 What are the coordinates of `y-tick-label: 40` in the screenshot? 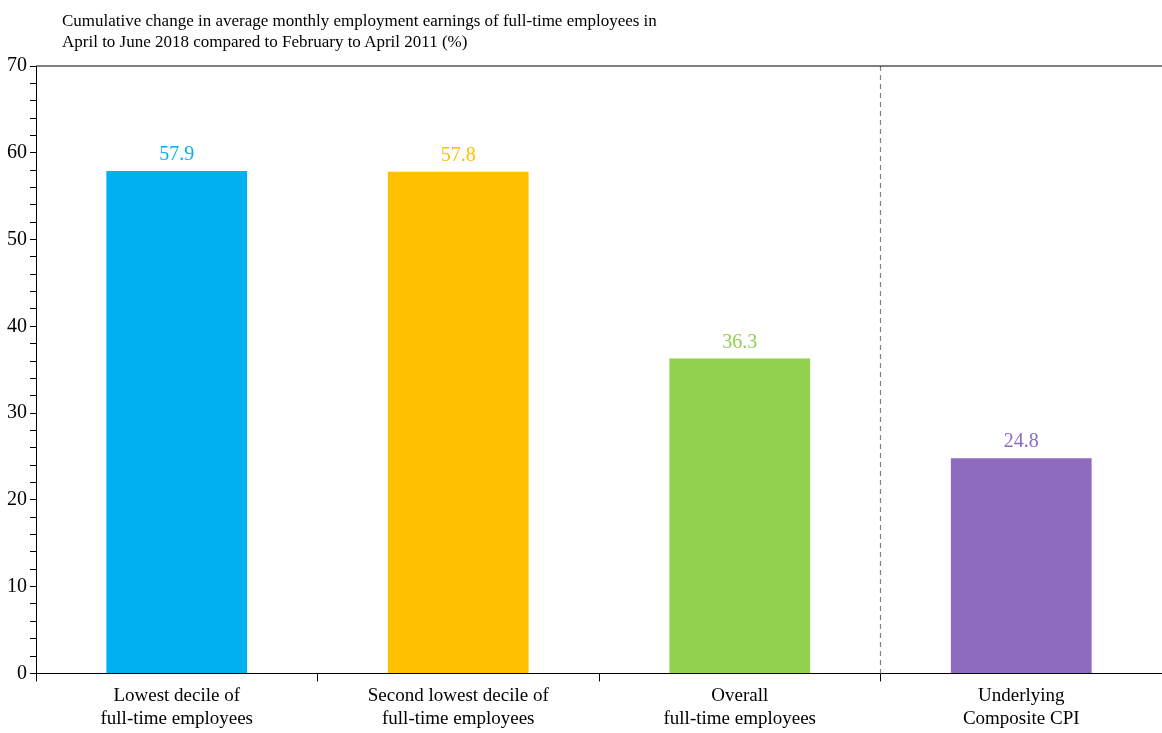 It's located at (17, 324).